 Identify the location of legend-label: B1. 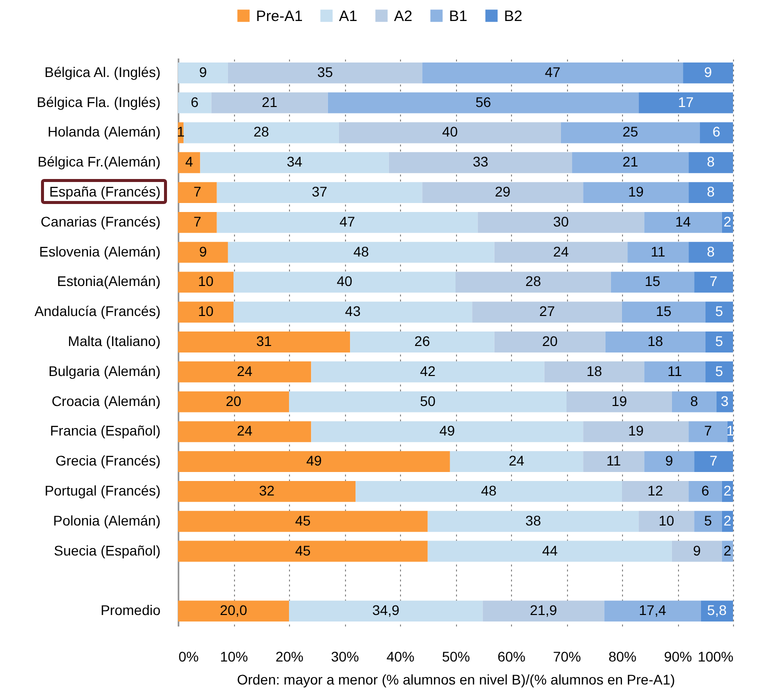
(458, 16).